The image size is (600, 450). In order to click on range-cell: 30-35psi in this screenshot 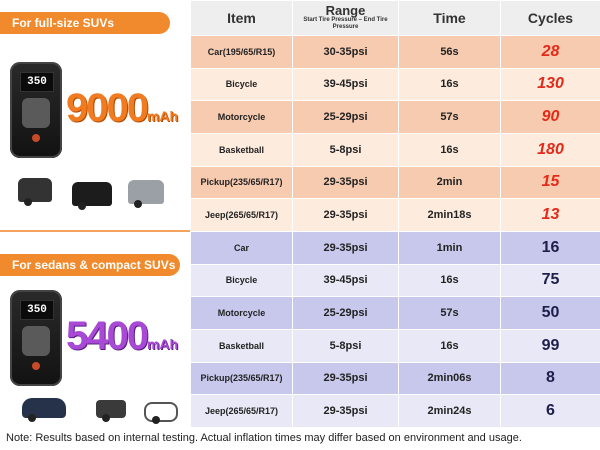, I will do `click(345, 52)`.